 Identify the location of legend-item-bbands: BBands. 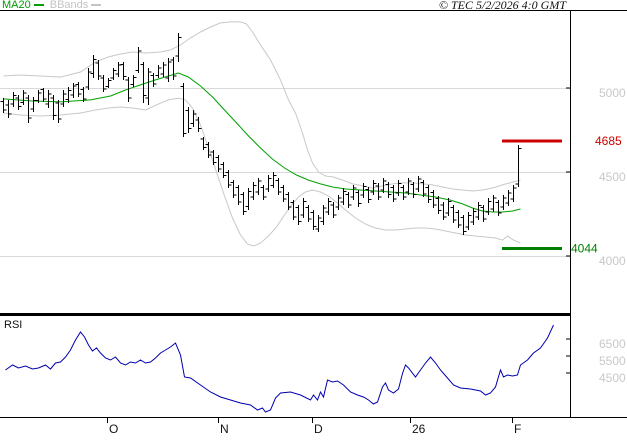
(75, 5).